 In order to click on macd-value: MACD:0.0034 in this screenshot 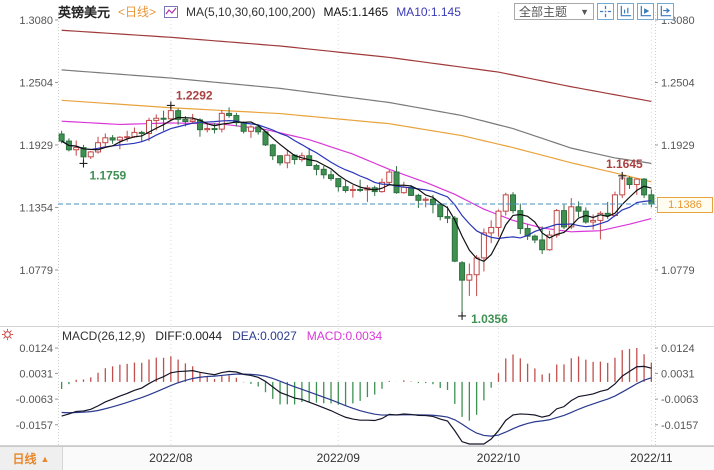, I will do `click(344, 336)`.